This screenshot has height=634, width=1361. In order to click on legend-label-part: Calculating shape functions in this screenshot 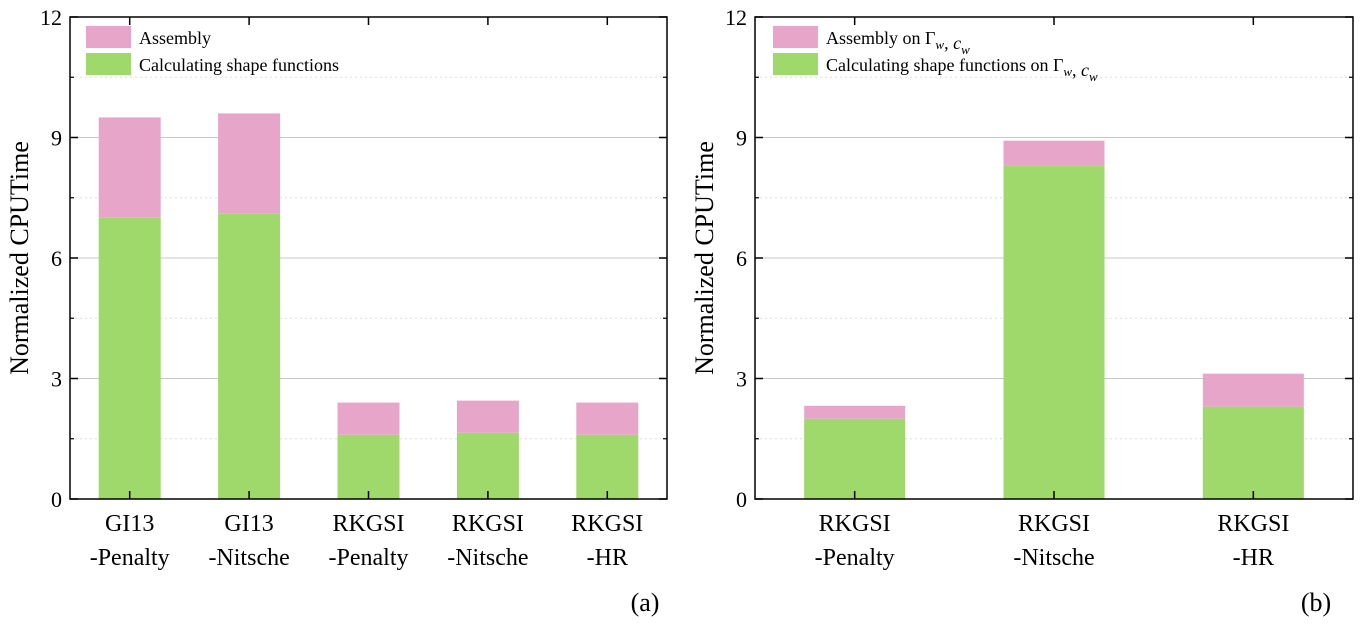, I will do `click(239, 65)`.